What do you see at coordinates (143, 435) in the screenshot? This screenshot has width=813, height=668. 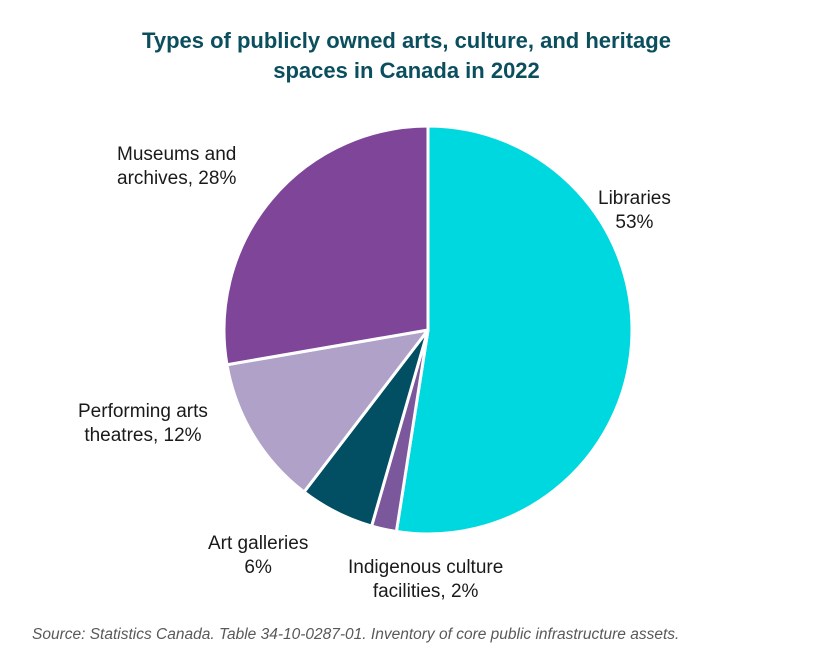 I see `label-performing-value: theatres, 12%` at bounding box center [143, 435].